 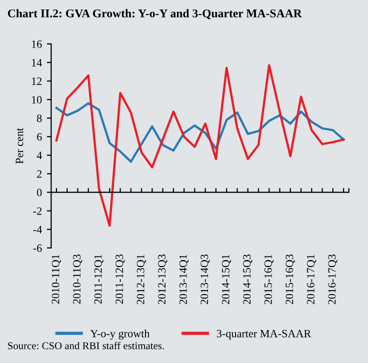 I want to click on legend-label: 3-quarter MA-SAAR, so click(x=264, y=335).